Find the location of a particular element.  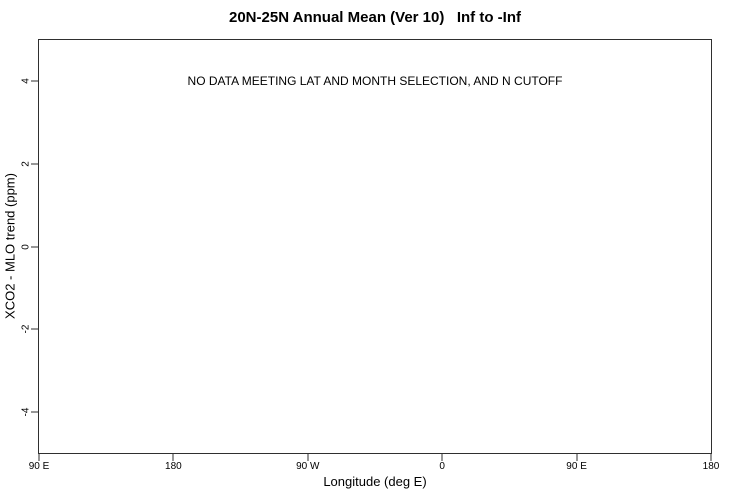

y-axis-label: XCO2 - MLO trend (ppm) is located at coordinates (10, 246).